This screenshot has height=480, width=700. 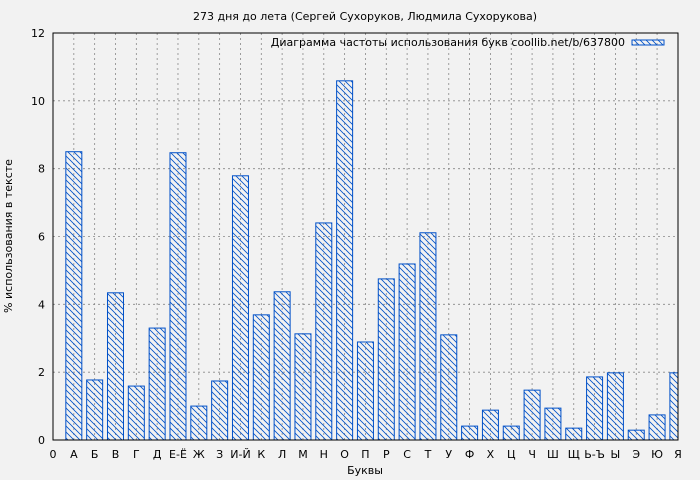 What do you see at coordinates (511, 454) in the screenshot?
I see `x-tick-label: Ц` at bounding box center [511, 454].